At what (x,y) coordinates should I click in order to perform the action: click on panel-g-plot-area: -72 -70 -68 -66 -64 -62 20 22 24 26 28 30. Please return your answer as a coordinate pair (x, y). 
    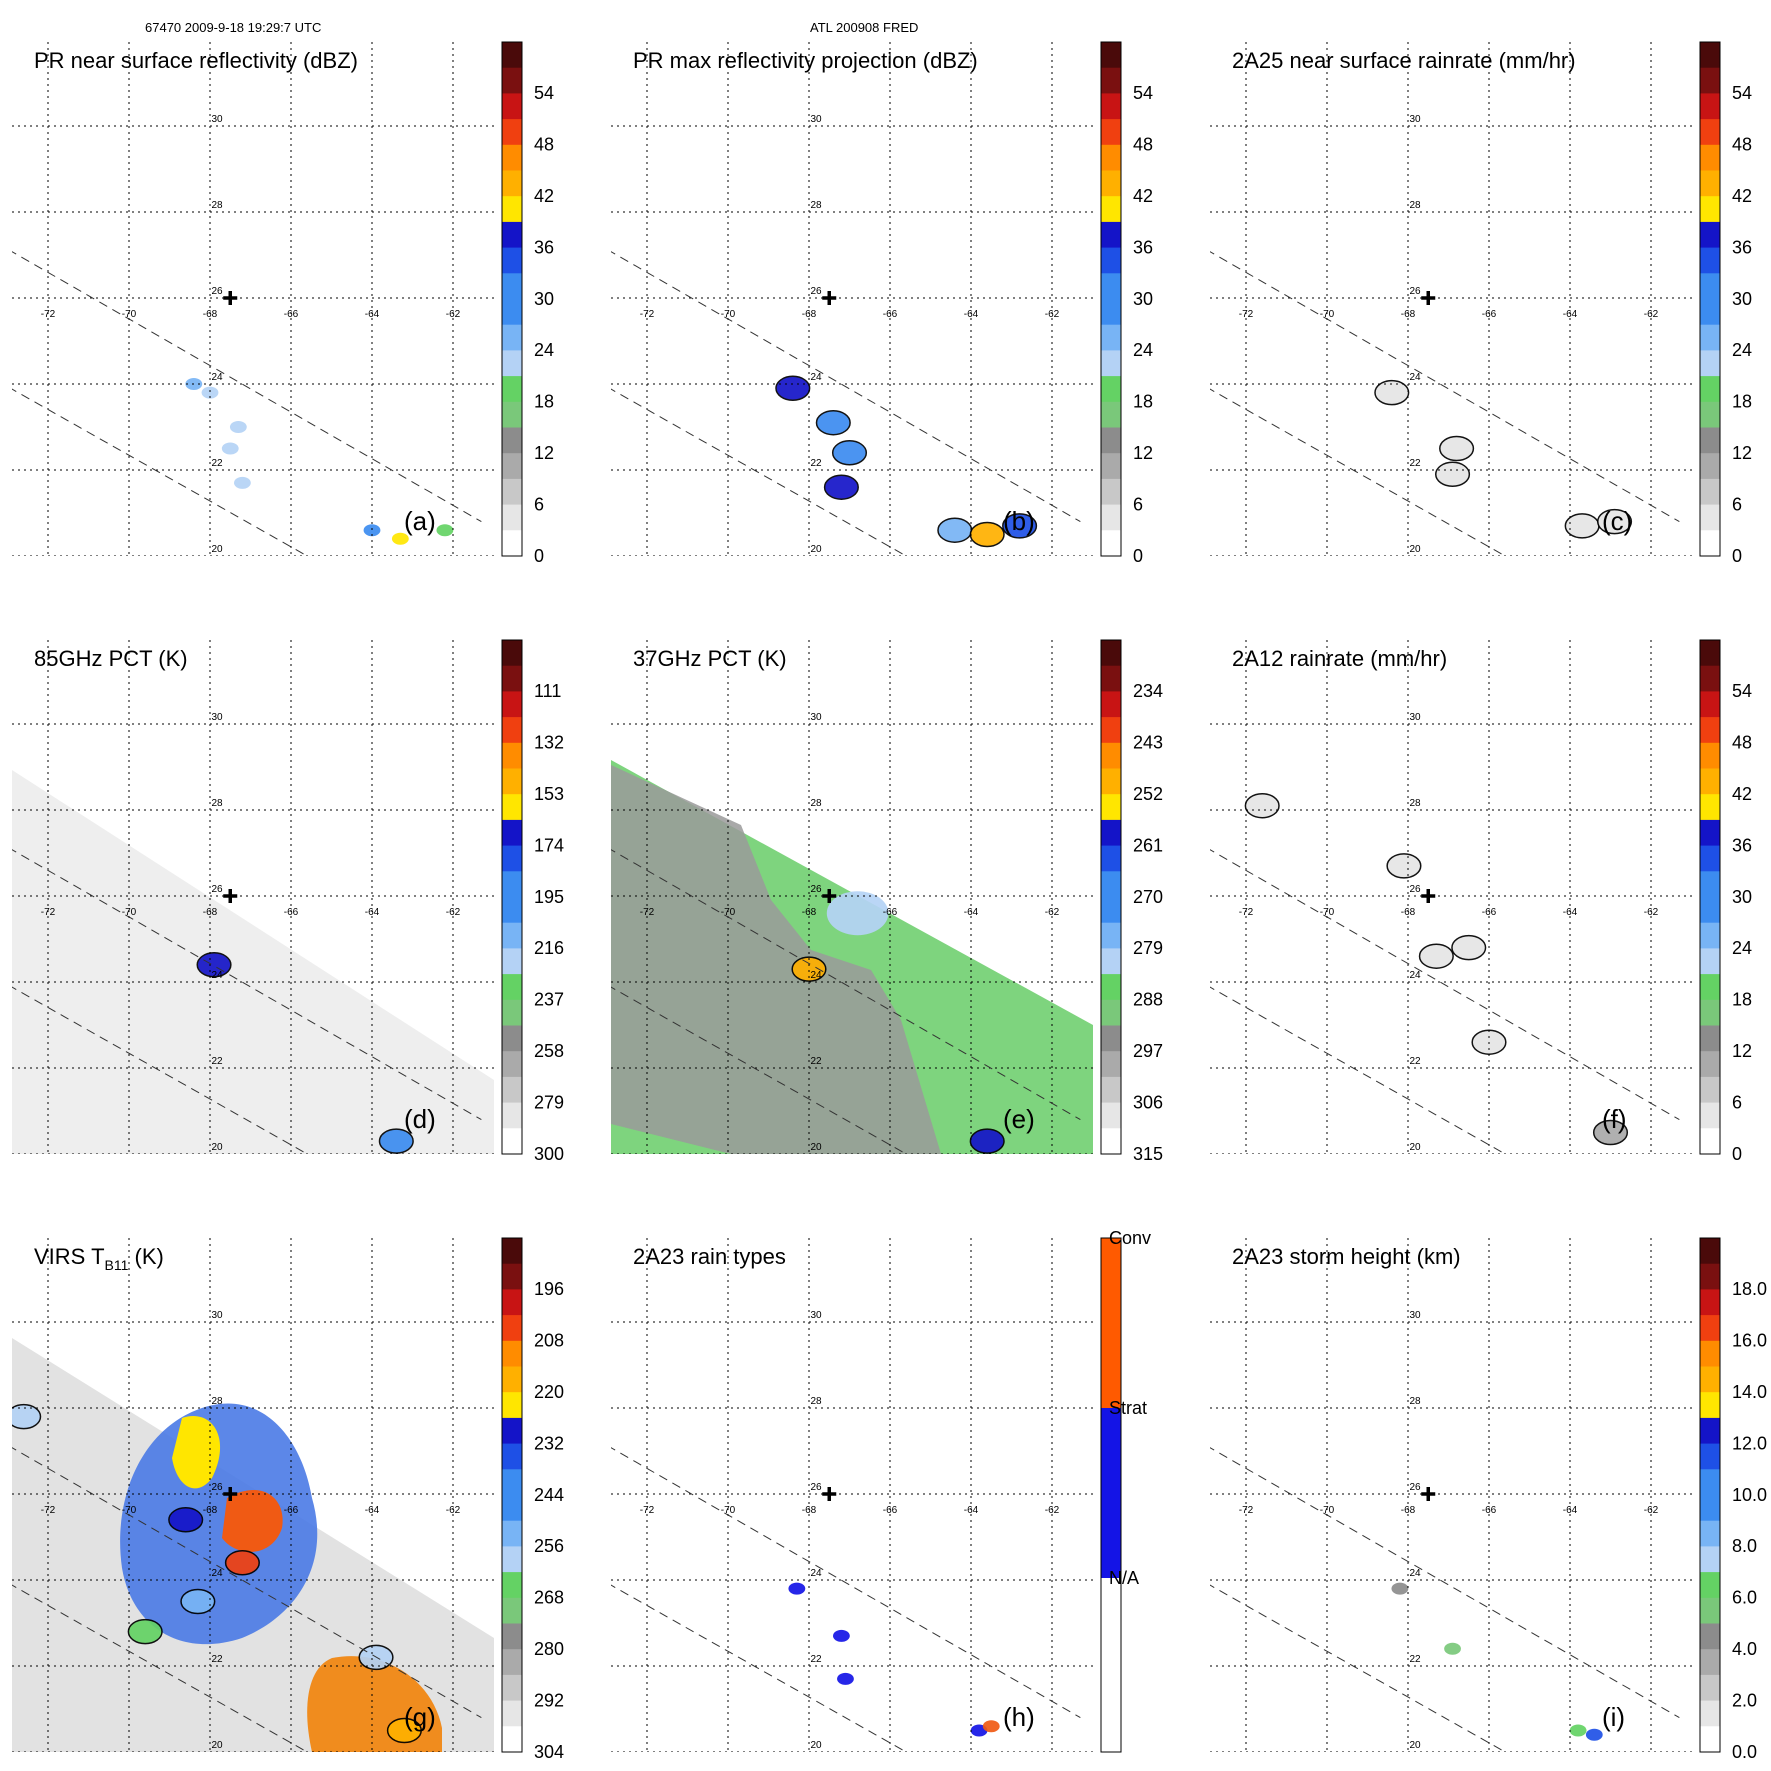
    Looking at the image, I should click on (253, 1495).